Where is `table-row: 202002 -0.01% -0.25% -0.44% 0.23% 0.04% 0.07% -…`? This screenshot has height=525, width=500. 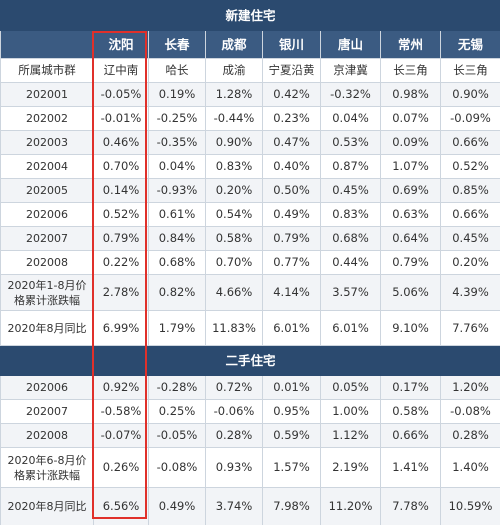 table-row: 202002 -0.01% -0.25% -0.44% 0.23% 0.04% 0.07% -… is located at coordinates (250, 118).